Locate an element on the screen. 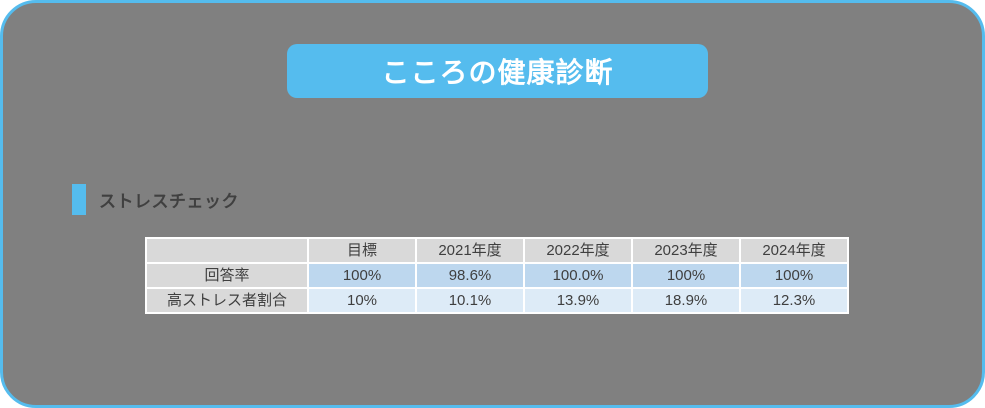 Image resolution: width=985 pixels, height=408 pixels. table-header-cell-2023: 2023年度 is located at coordinates (686, 250).